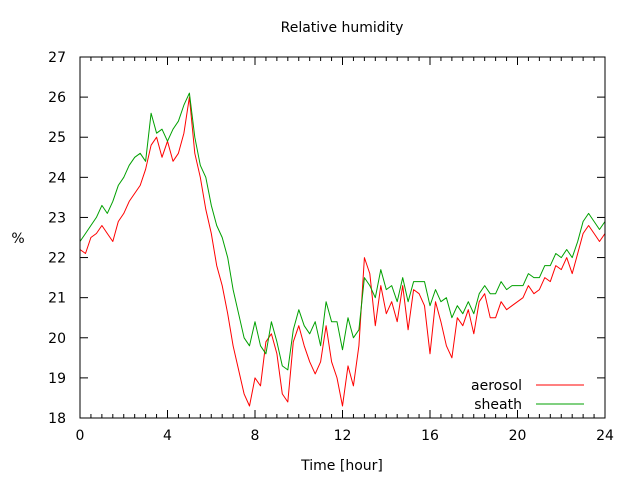 The height and width of the screenshot is (480, 640). I want to click on x-tick-label: 16, so click(430, 436).